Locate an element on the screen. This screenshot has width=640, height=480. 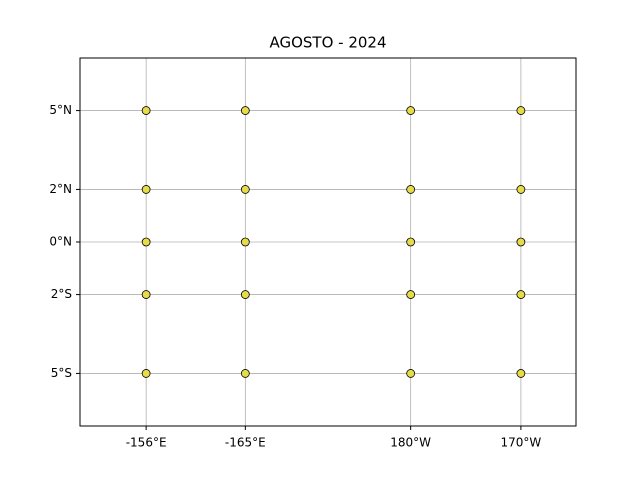
y-tick-label: 5°S is located at coordinates (61, 373).